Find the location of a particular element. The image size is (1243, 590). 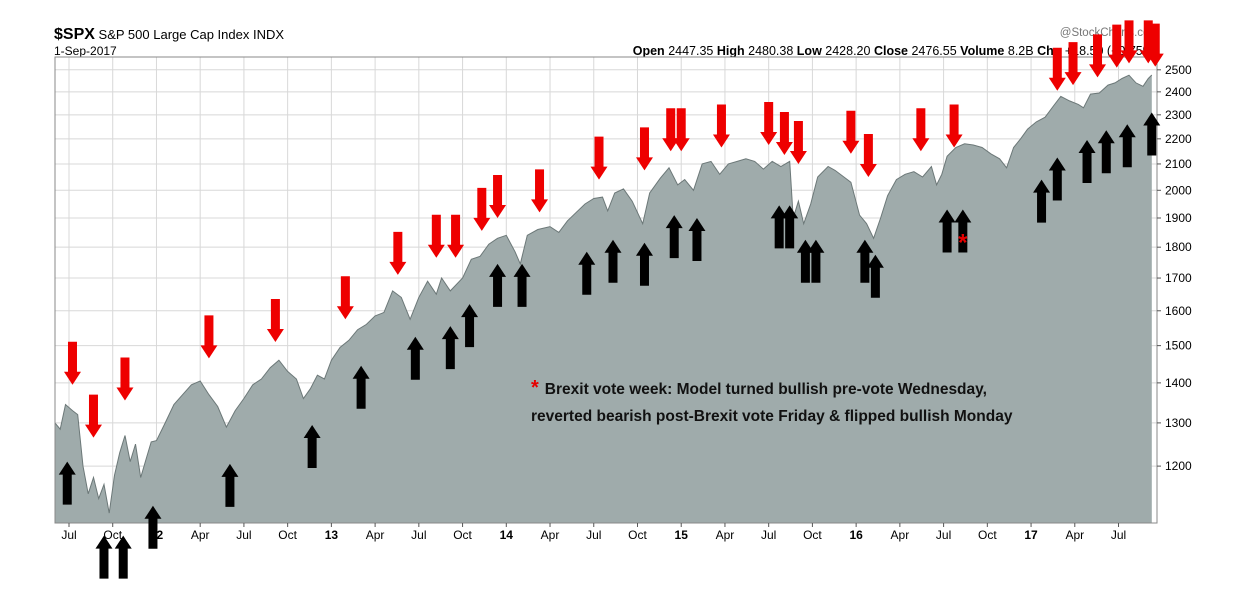

y-tick-label: 2400 is located at coordinates (1178, 92).